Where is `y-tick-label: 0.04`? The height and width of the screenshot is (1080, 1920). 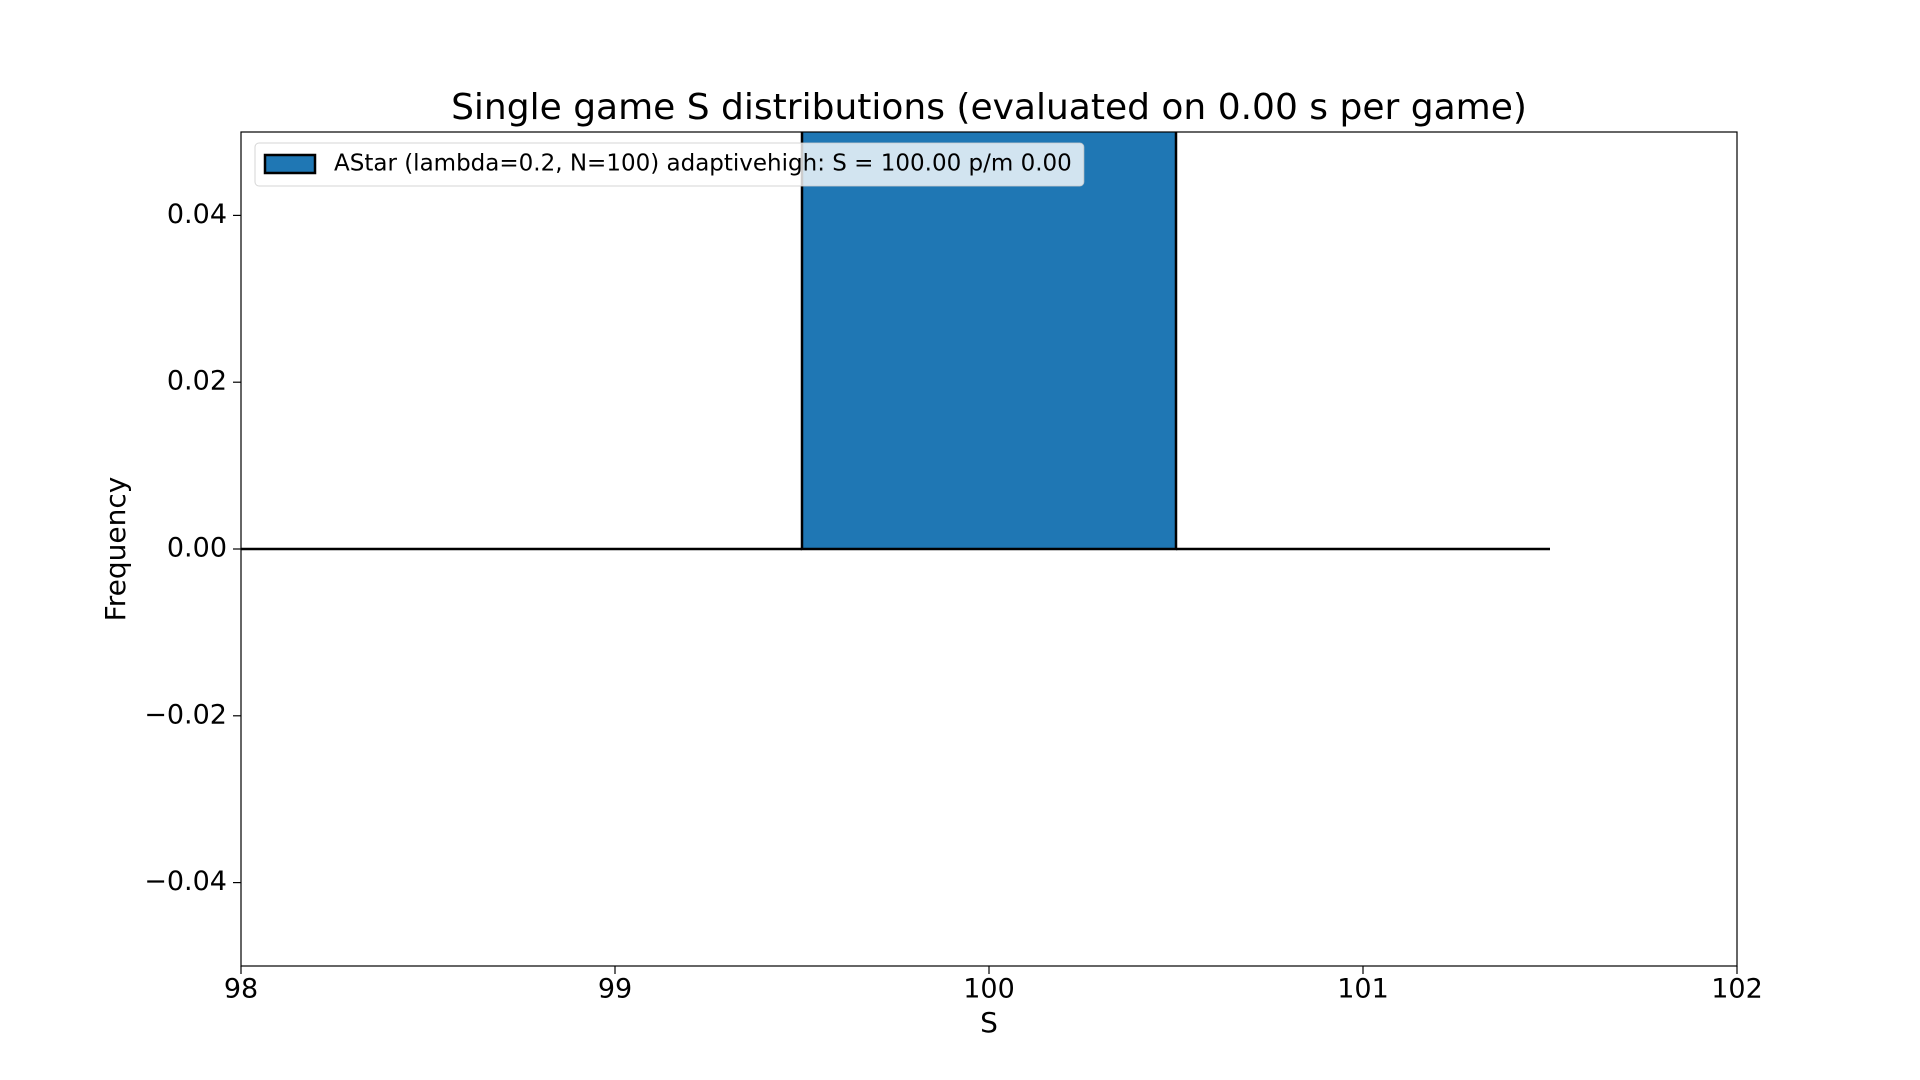
y-tick-label: 0.04 is located at coordinates (197, 214).